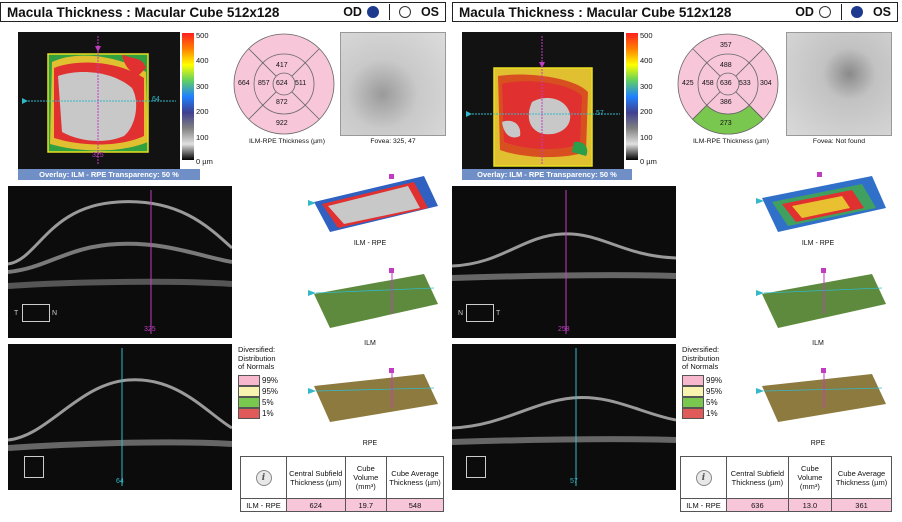 The height and width of the screenshot is (522, 902). Describe the element at coordinates (881, 12) in the screenshot. I see `os-label: OS` at that location.